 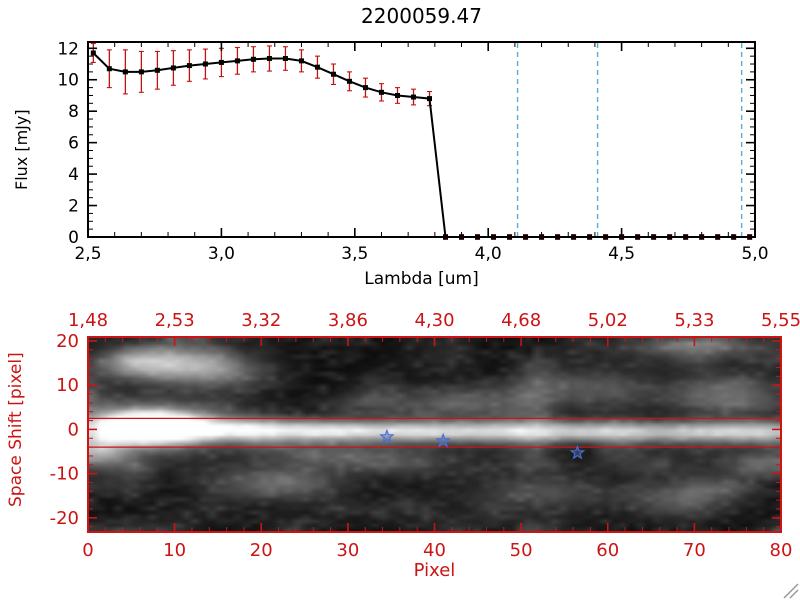 What do you see at coordinates (621, 254) in the screenshot?
I see `tick-label: 4,5` at bounding box center [621, 254].